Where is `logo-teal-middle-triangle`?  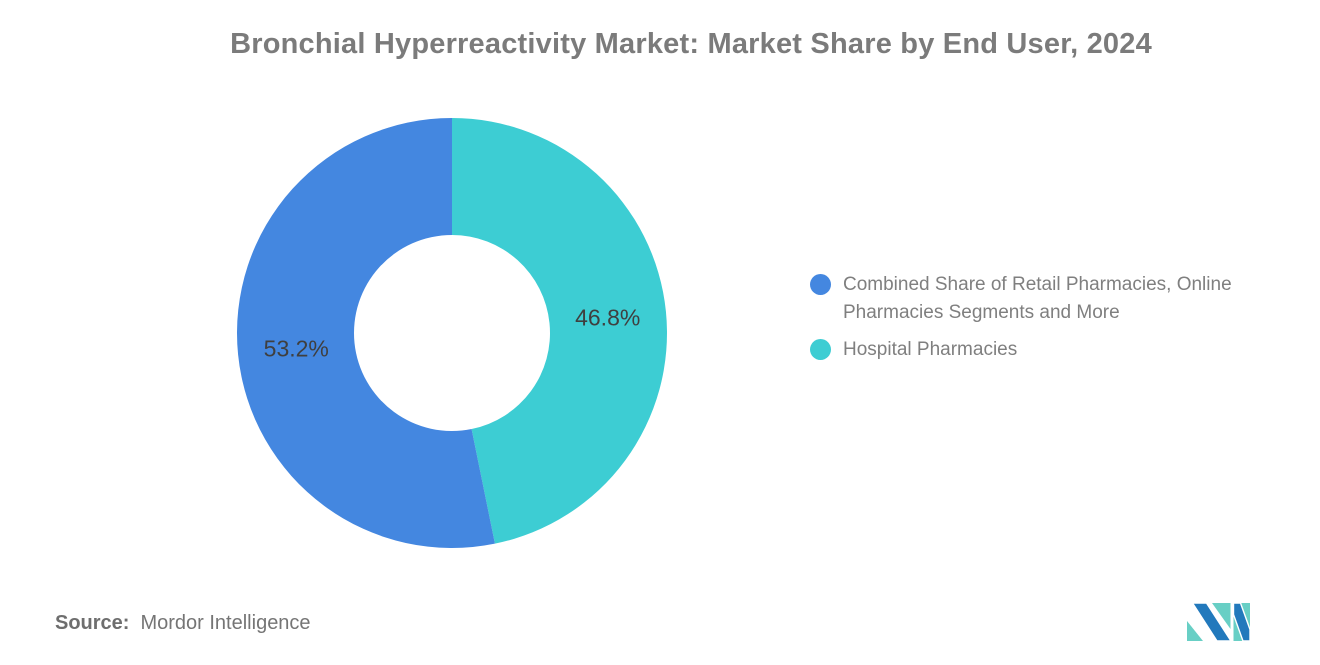 logo-teal-middle-triangle is located at coordinates (1221, 616).